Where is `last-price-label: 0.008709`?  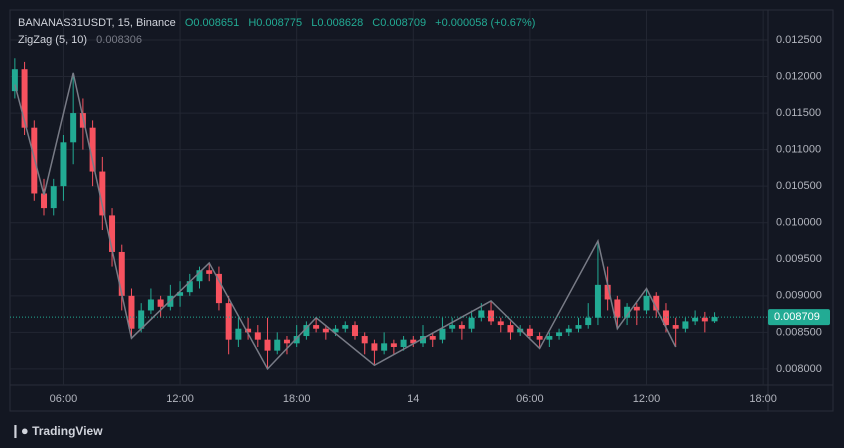
last-price-label: 0.008709 is located at coordinates (797, 317).